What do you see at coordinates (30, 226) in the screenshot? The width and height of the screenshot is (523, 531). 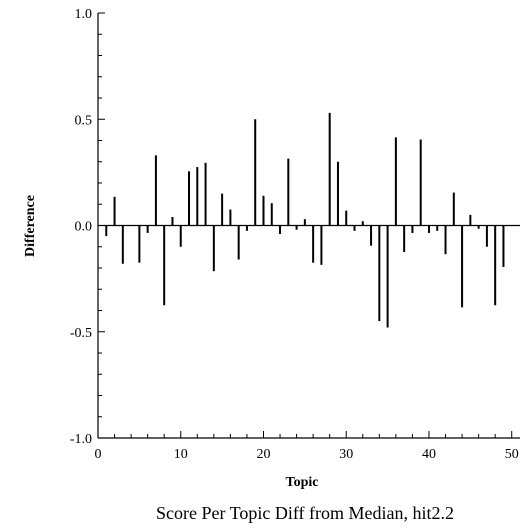 I see `y-axis-title: Difference` at bounding box center [30, 226].